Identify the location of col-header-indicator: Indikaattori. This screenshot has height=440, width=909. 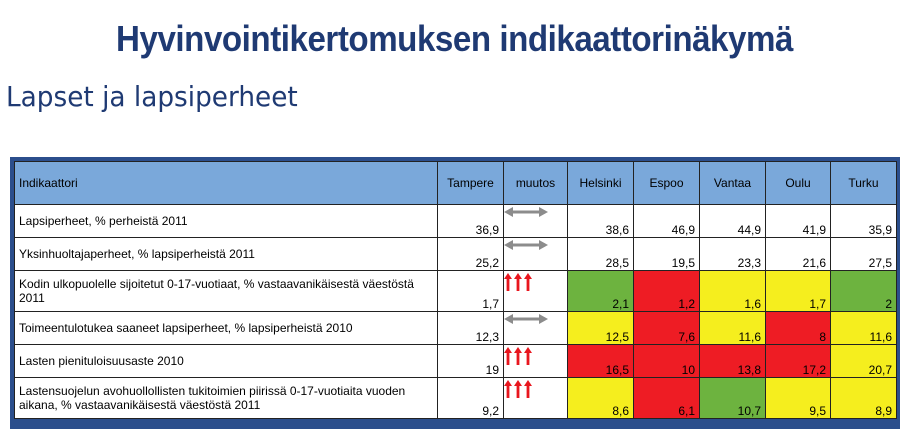
(226, 183).